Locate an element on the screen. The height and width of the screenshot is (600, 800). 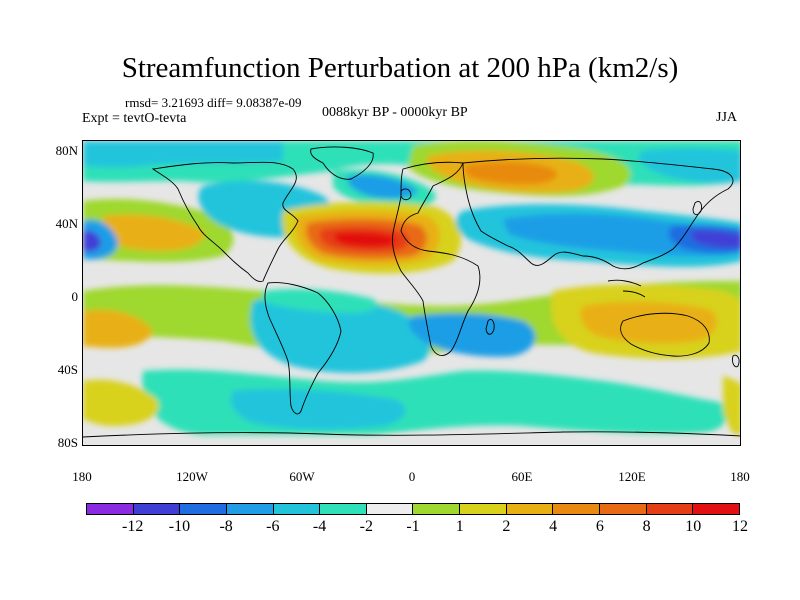
antarctic-yellow-east is located at coordinates (731, 408).